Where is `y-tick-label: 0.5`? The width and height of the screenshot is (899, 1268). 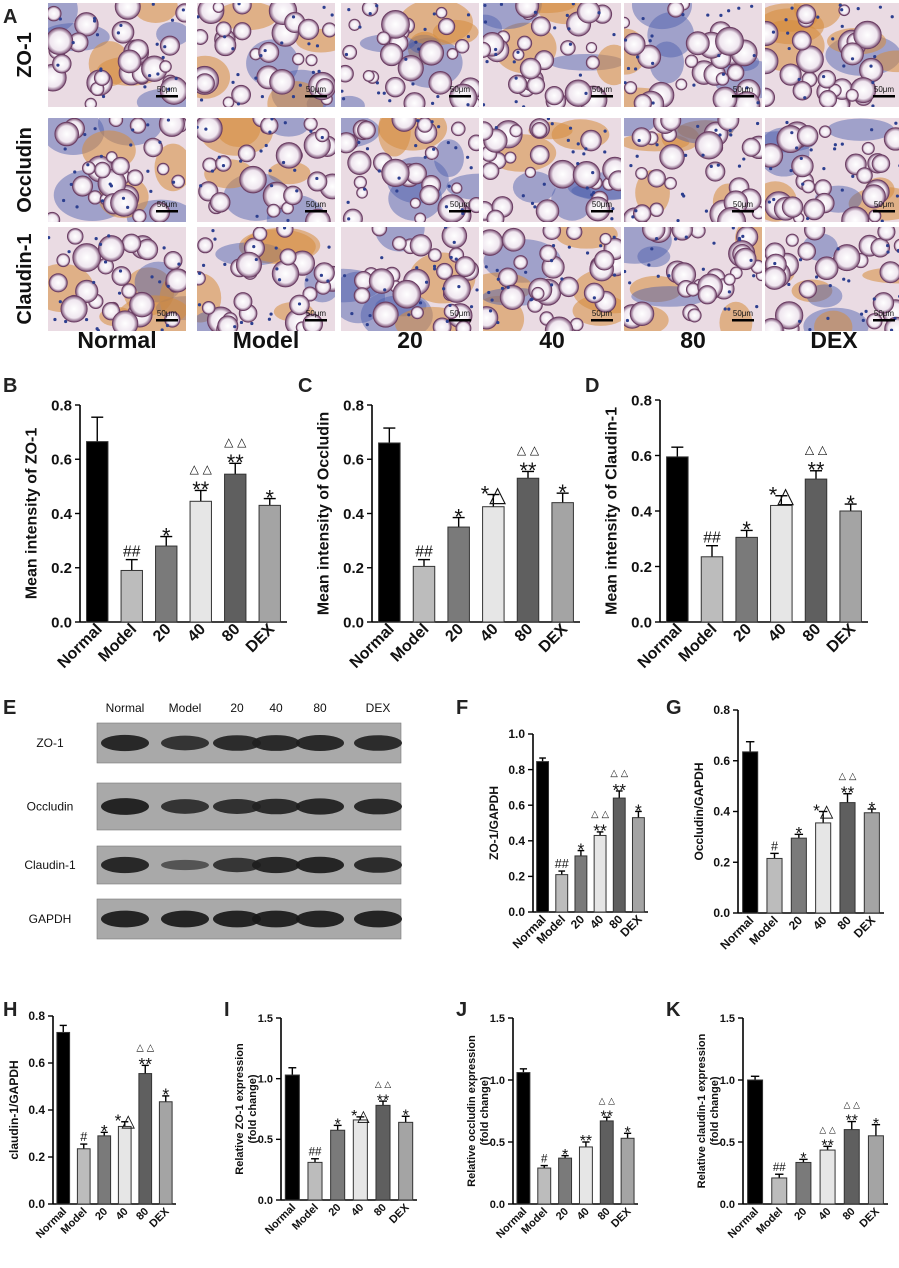
y-tick-label: 0.5 is located at coordinates (265, 1140).